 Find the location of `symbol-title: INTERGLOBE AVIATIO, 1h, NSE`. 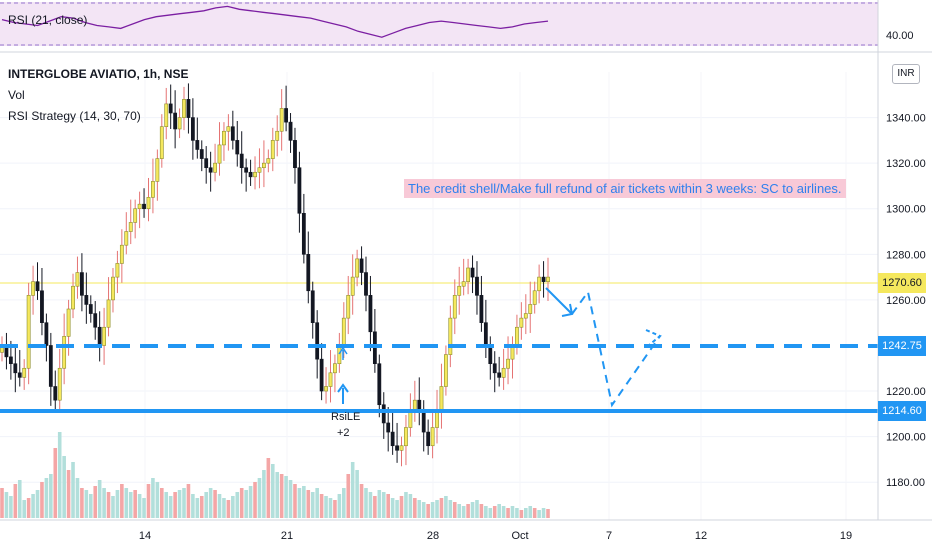

symbol-title: INTERGLOBE AVIATIO, 1h, NSE is located at coordinates (98, 74).